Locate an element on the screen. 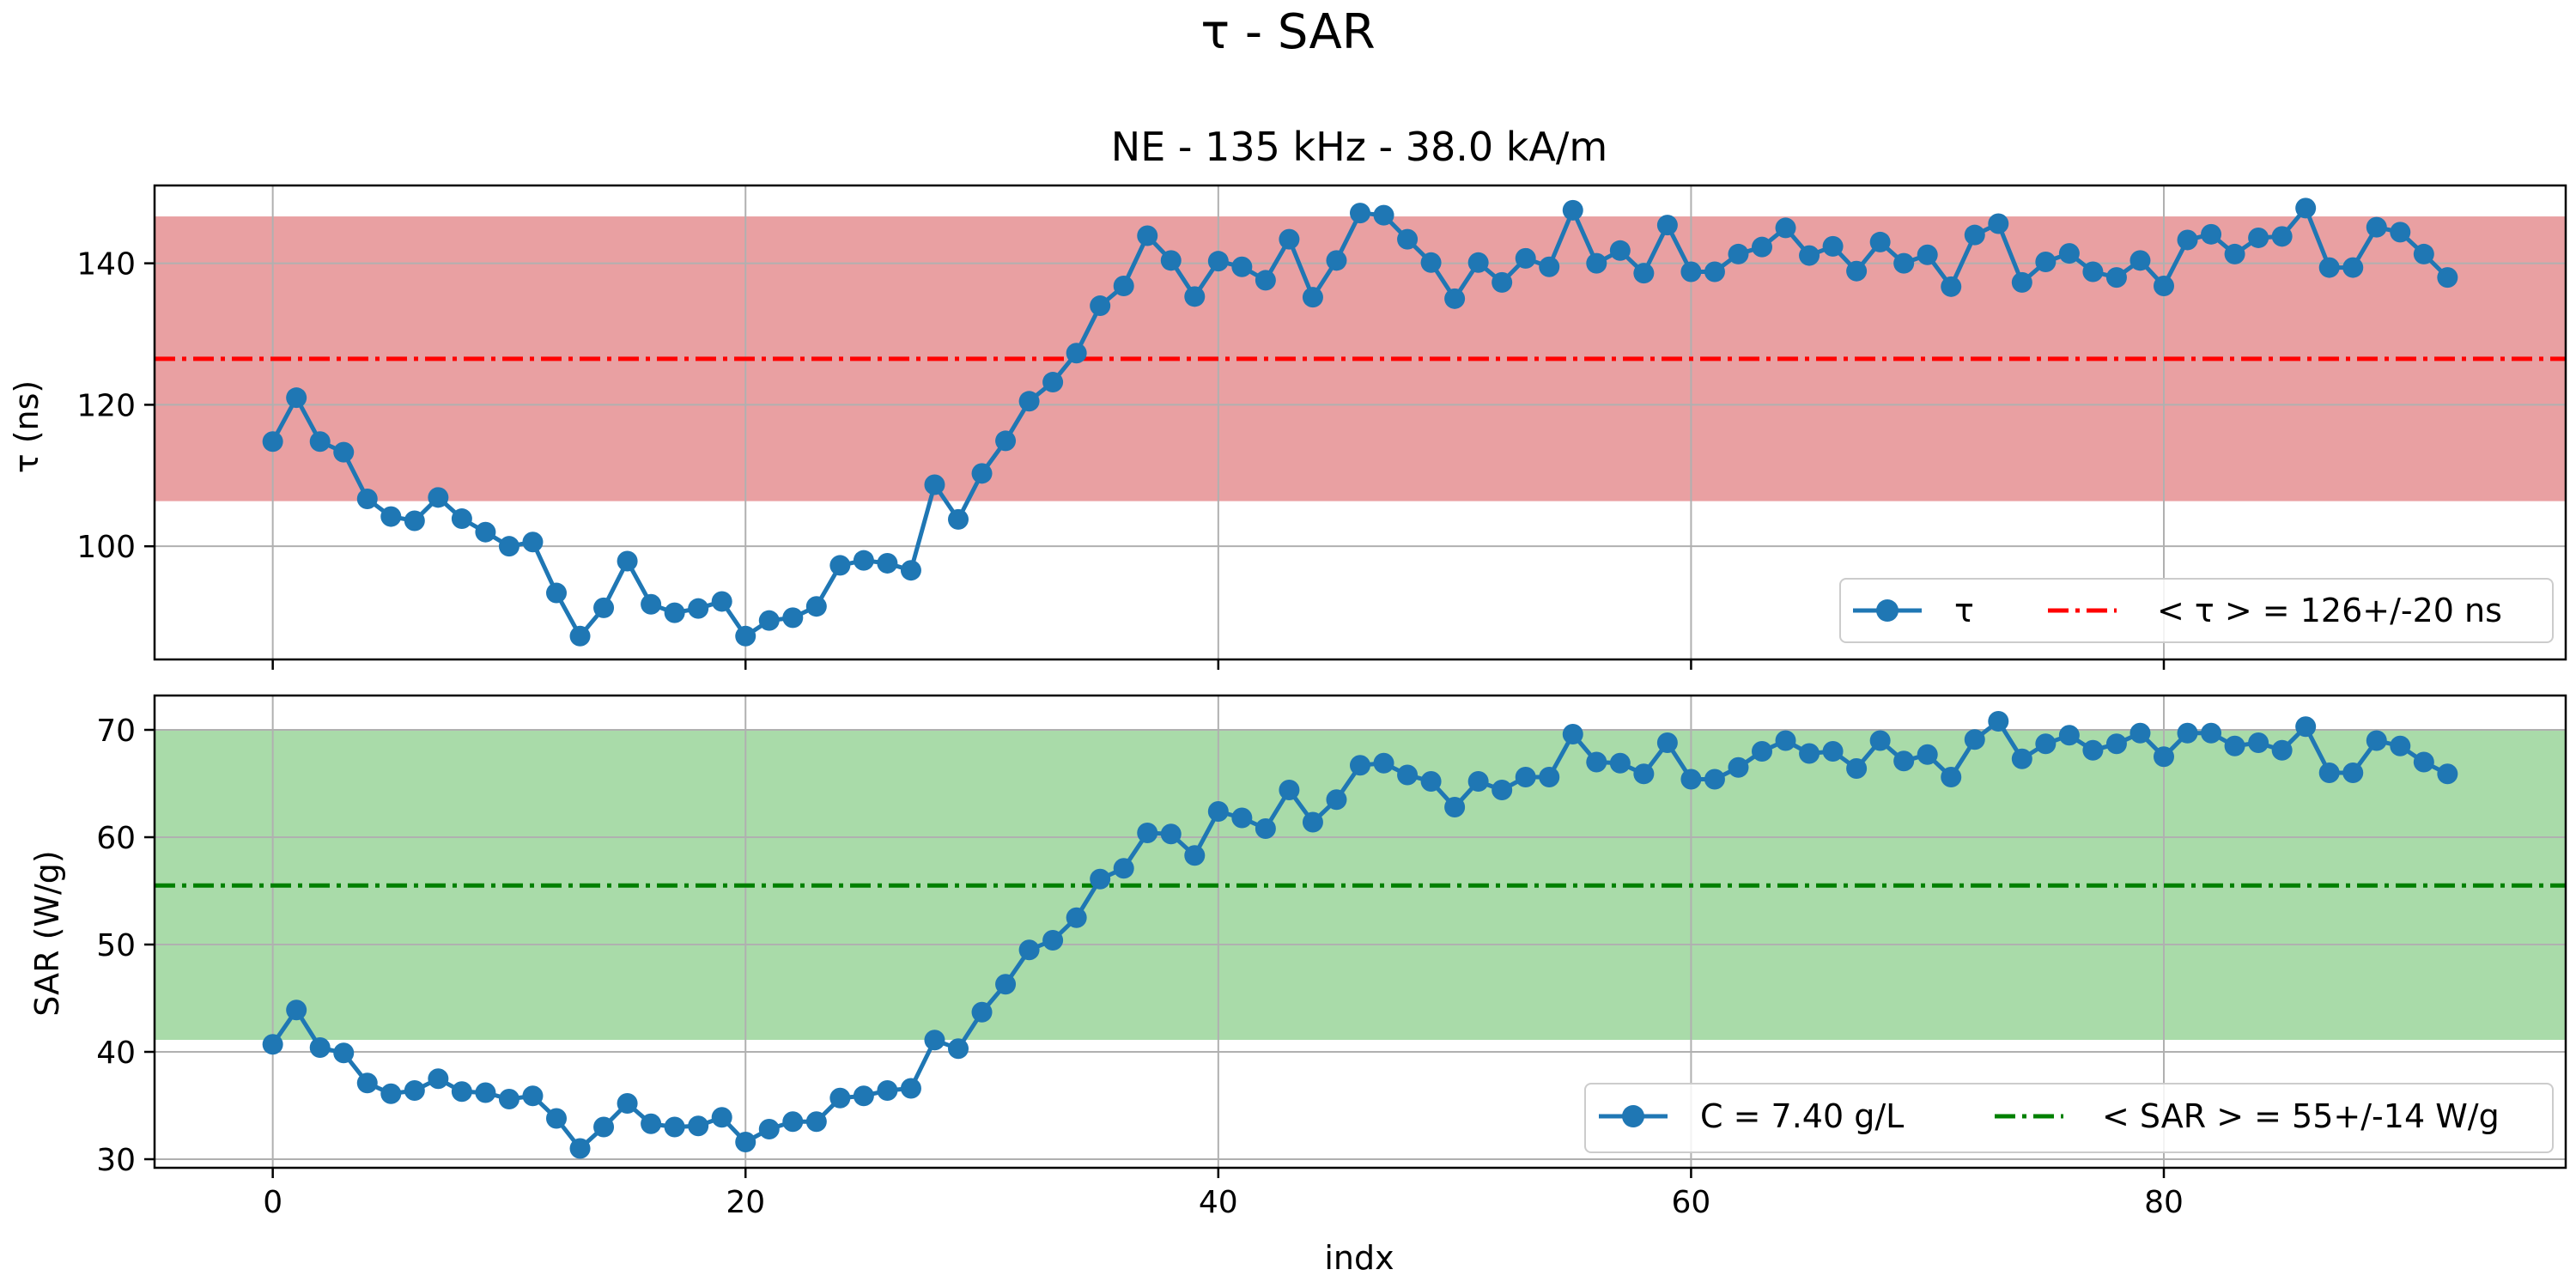 This screenshot has width=2576, height=1288. sar-x-tick-label: 60 is located at coordinates (1692, 1202).